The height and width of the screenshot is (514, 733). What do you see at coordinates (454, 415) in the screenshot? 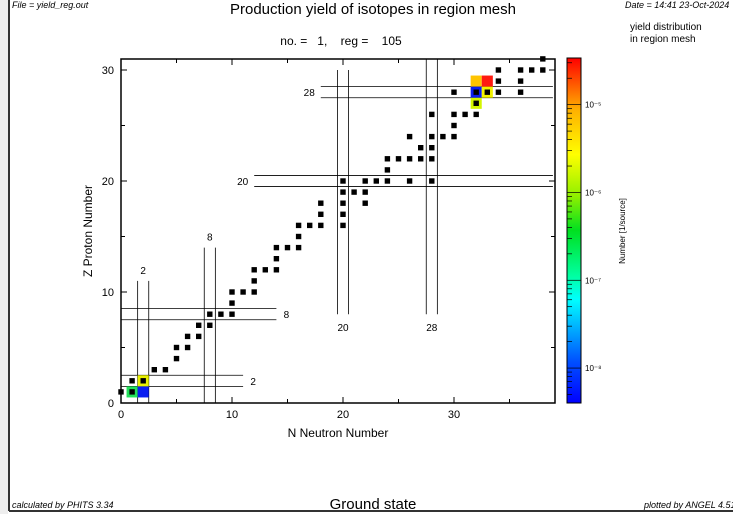
I see `x-tick-label: 30` at bounding box center [454, 415].